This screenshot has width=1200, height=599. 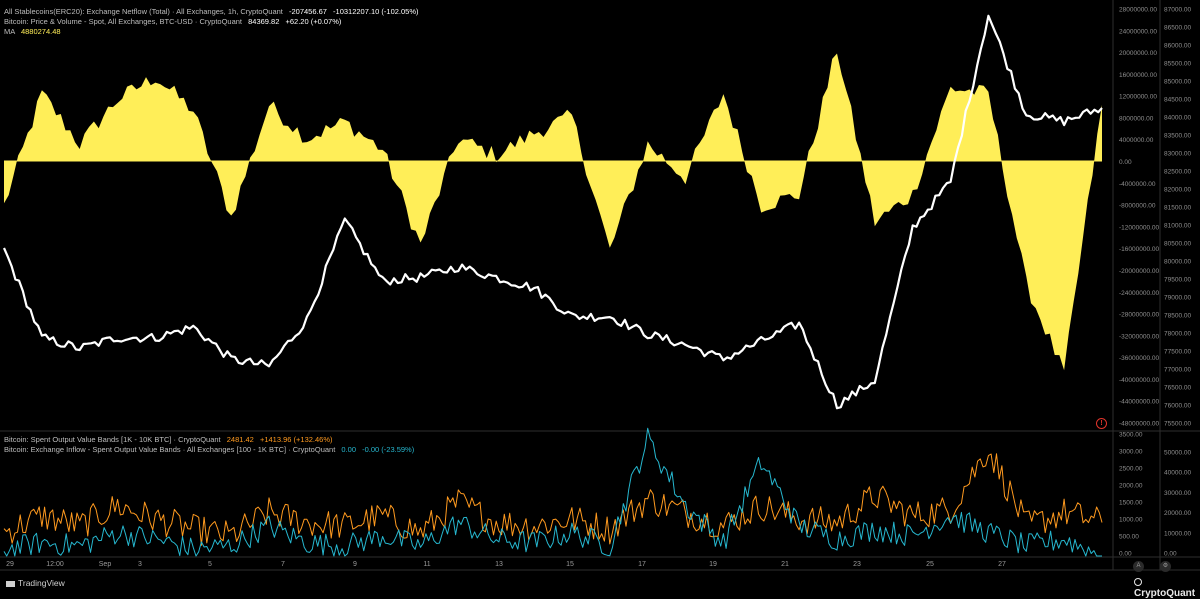 I want to click on x-axis-label: 9, so click(x=355, y=564).